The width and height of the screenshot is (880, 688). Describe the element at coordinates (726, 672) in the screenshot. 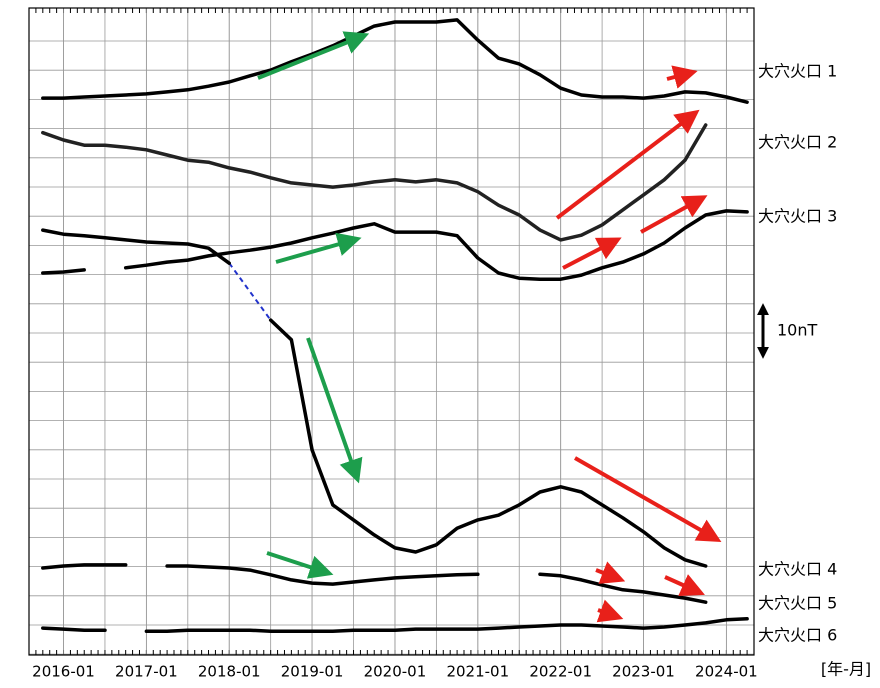

I see `x-tick-label: 2024-01` at that location.